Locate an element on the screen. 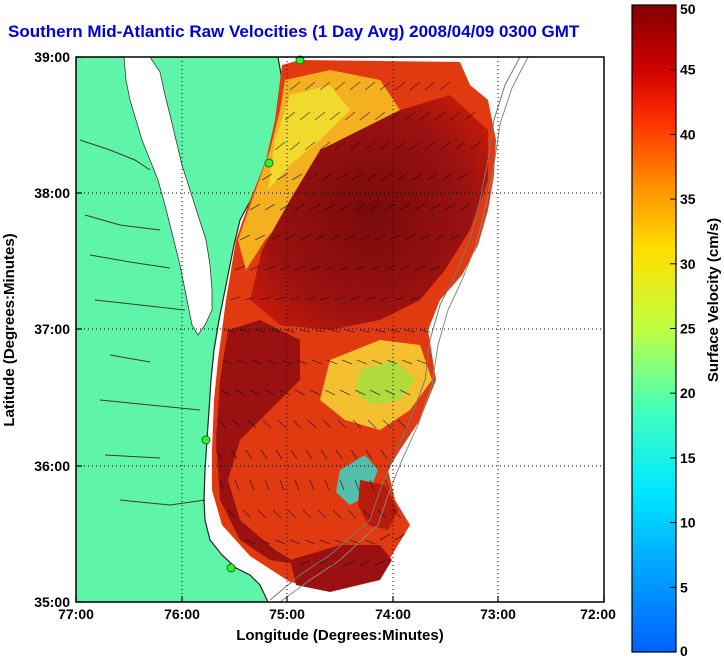  x-tick-label: 75:00 is located at coordinates (287, 614).